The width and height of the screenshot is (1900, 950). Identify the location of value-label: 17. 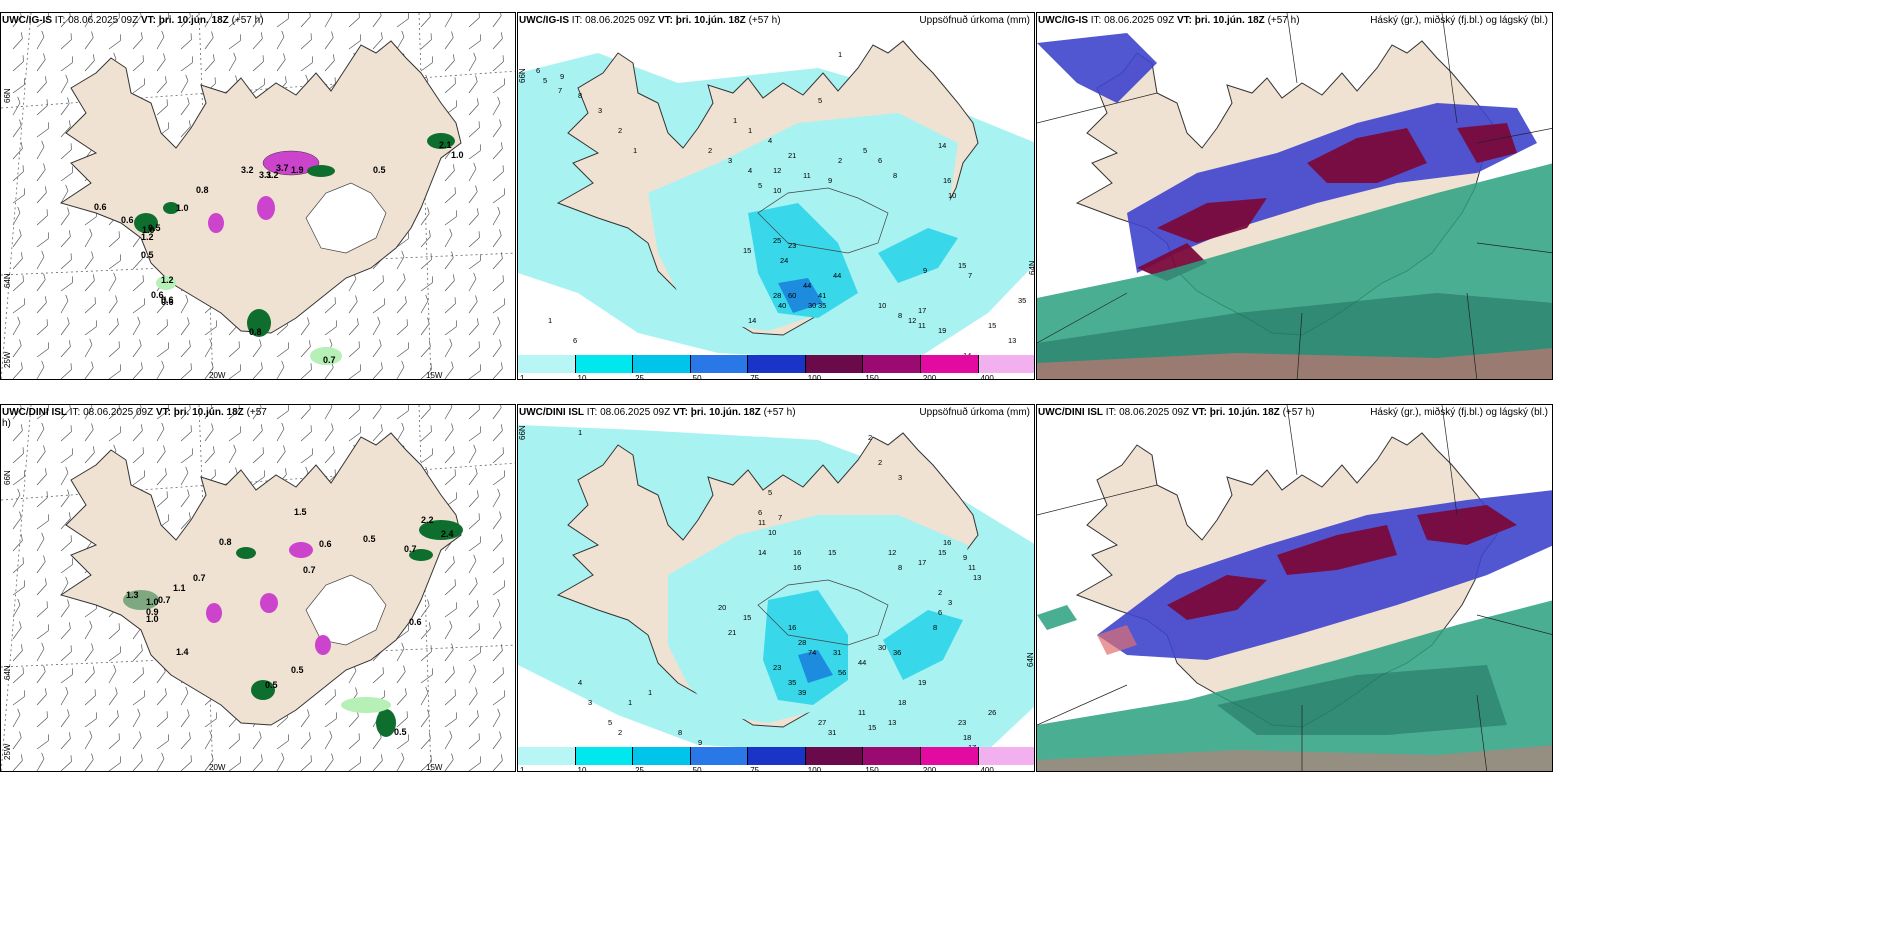
(922, 310).